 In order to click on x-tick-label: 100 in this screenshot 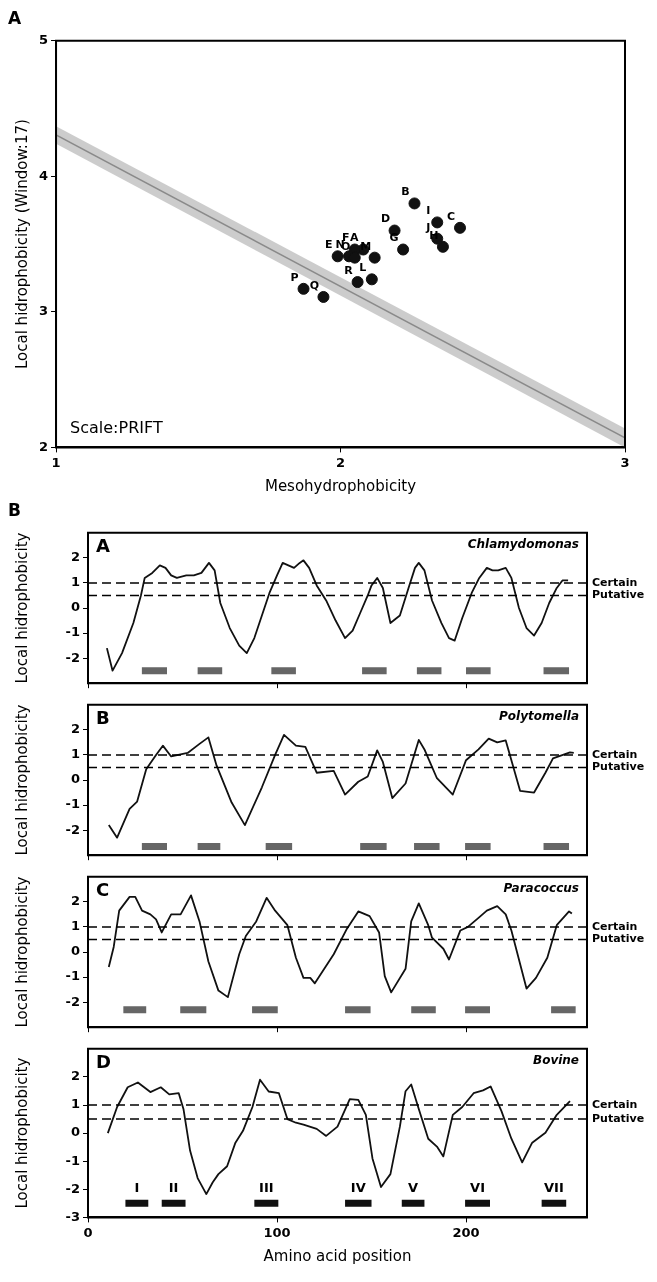, I will do `click(277, 1232)`.